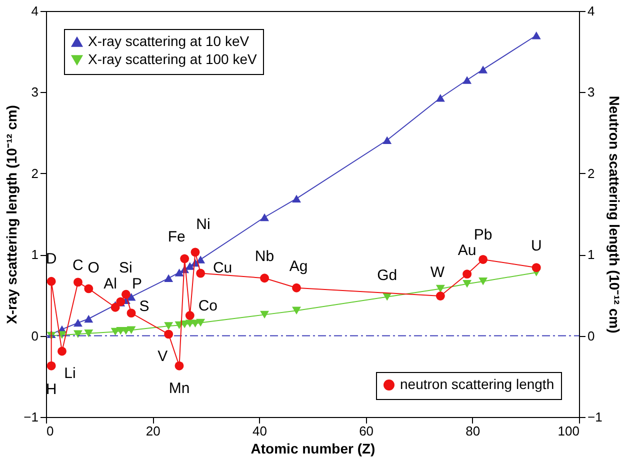  Describe the element at coordinates (144, 307) in the screenshot. I see `annotation: S` at that location.